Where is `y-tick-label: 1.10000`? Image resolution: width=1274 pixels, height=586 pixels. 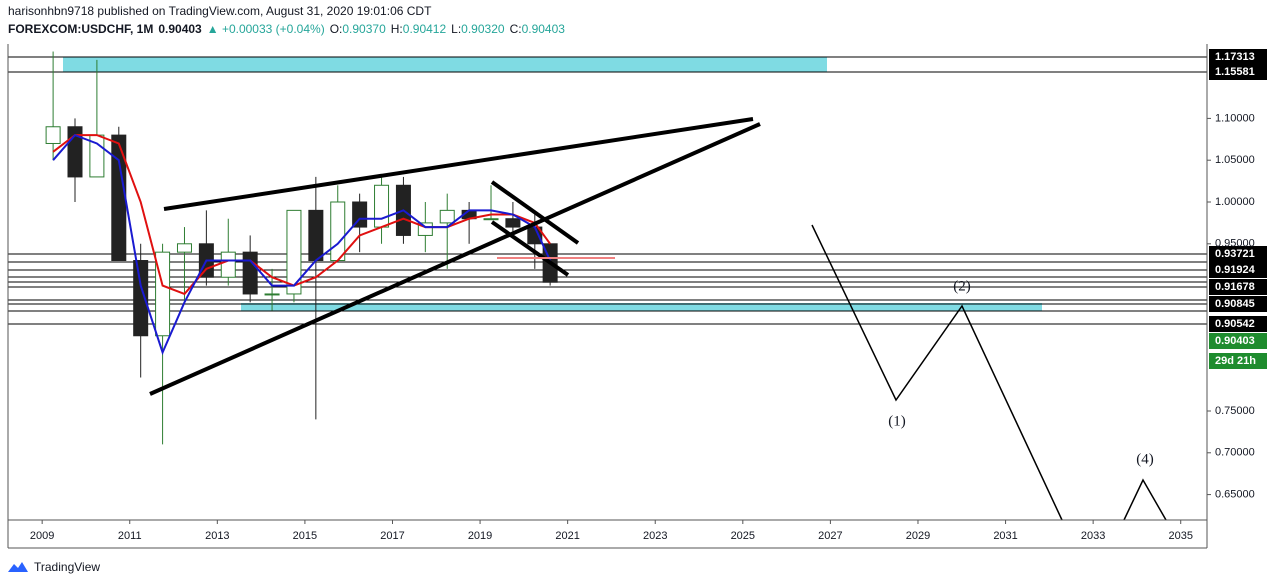
y-tick-label: 1.10000 is located at coordinates (1235, 118).